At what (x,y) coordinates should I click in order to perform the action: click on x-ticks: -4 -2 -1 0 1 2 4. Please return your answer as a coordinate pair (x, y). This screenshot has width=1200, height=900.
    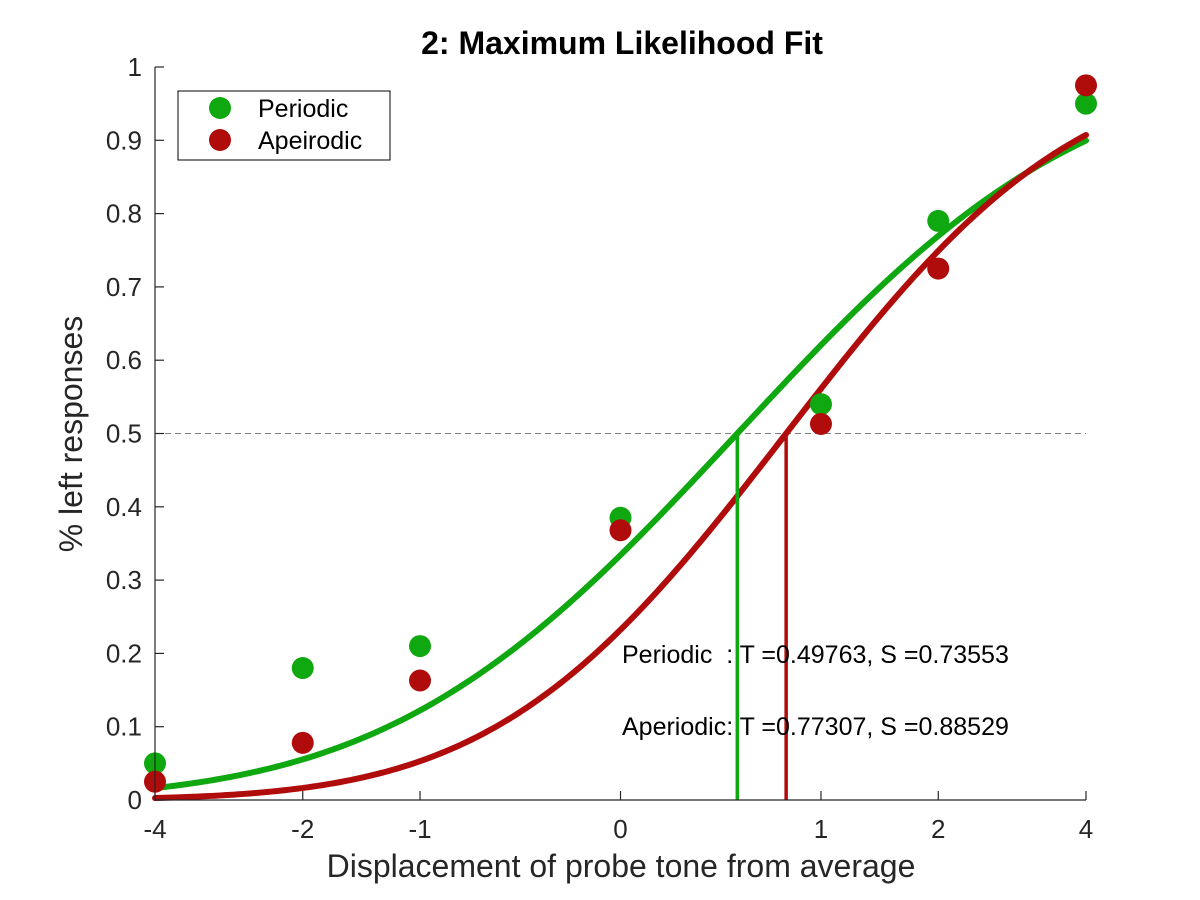
    Looking at the image, I should click on (618, 817).